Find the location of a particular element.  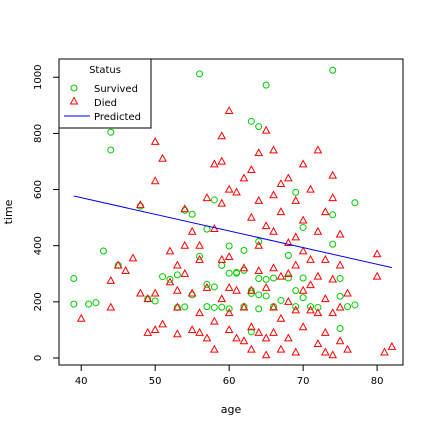

x-axis-label: age is located at coordinates (231, 409).